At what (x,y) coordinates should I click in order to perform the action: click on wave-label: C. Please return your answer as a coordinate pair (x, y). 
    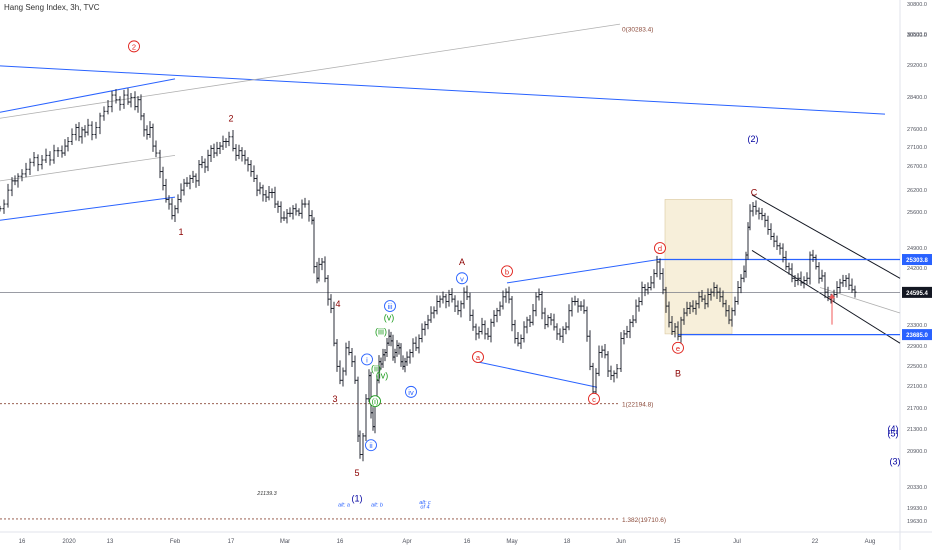
    Looking at the image, I should click on (754, 192).